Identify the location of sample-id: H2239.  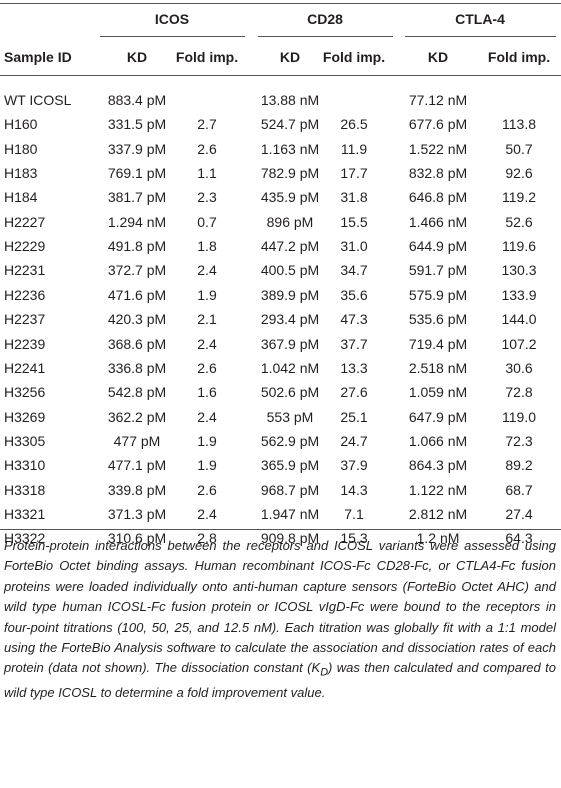
(25, 343).